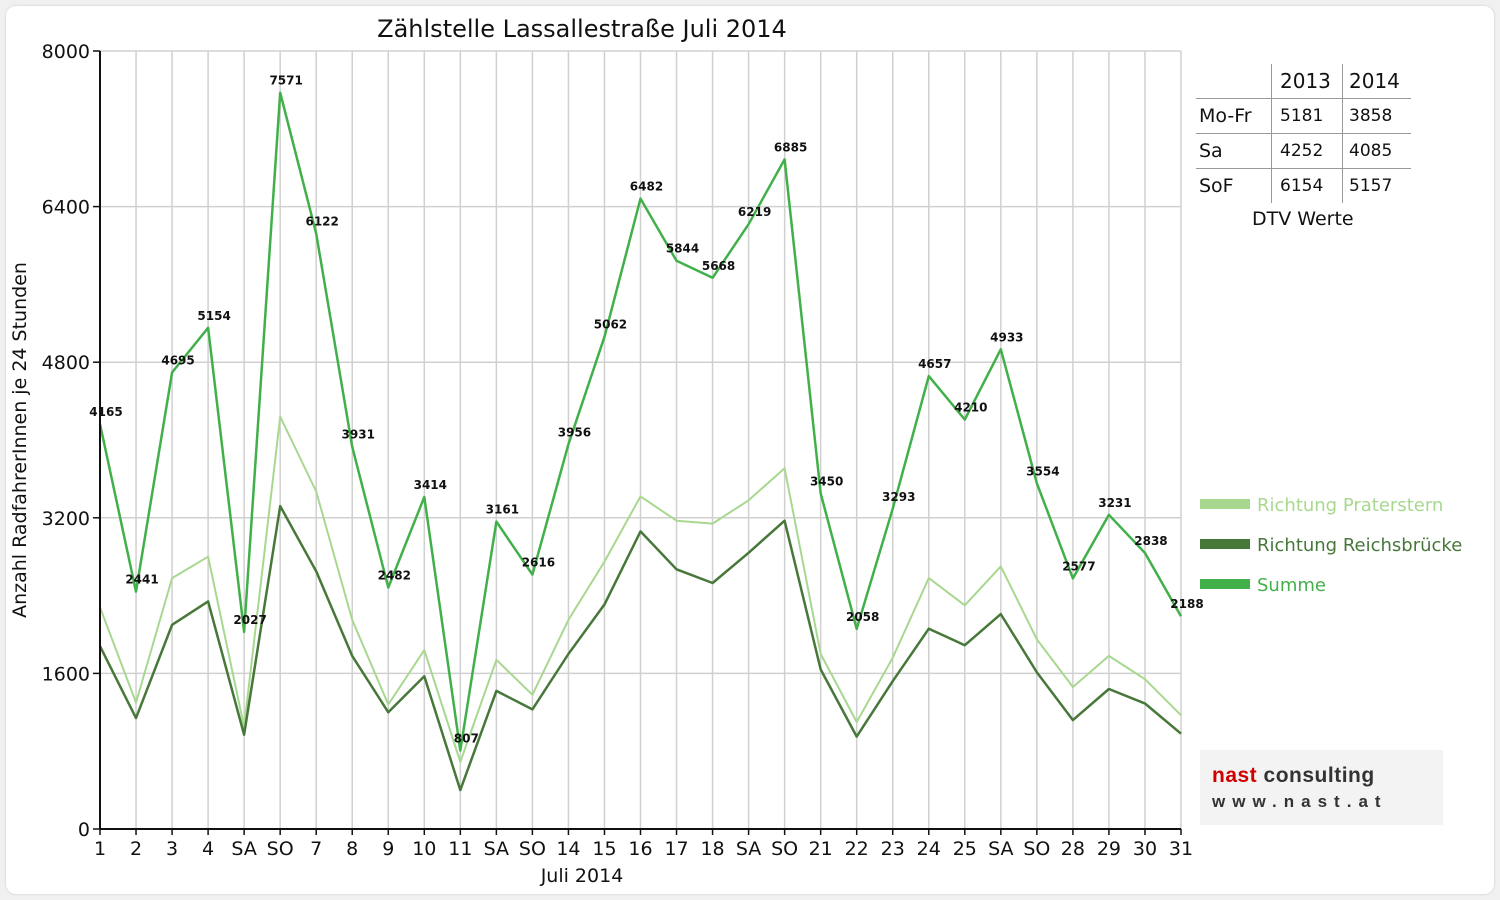  I want to click on x-tick-label: 23, so click(893, 849).